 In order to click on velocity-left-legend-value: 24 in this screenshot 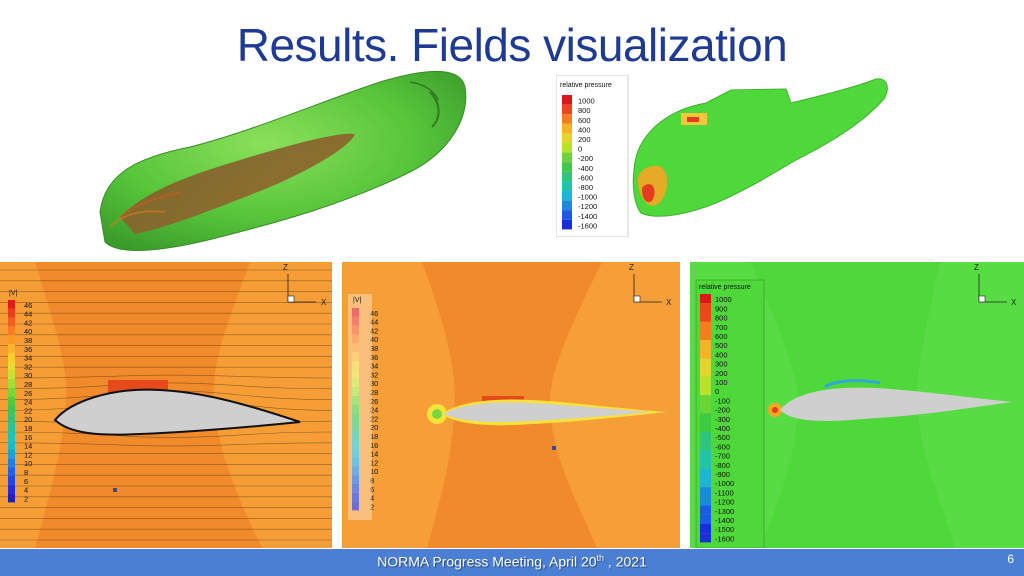, I will do `click(28, 402)`.